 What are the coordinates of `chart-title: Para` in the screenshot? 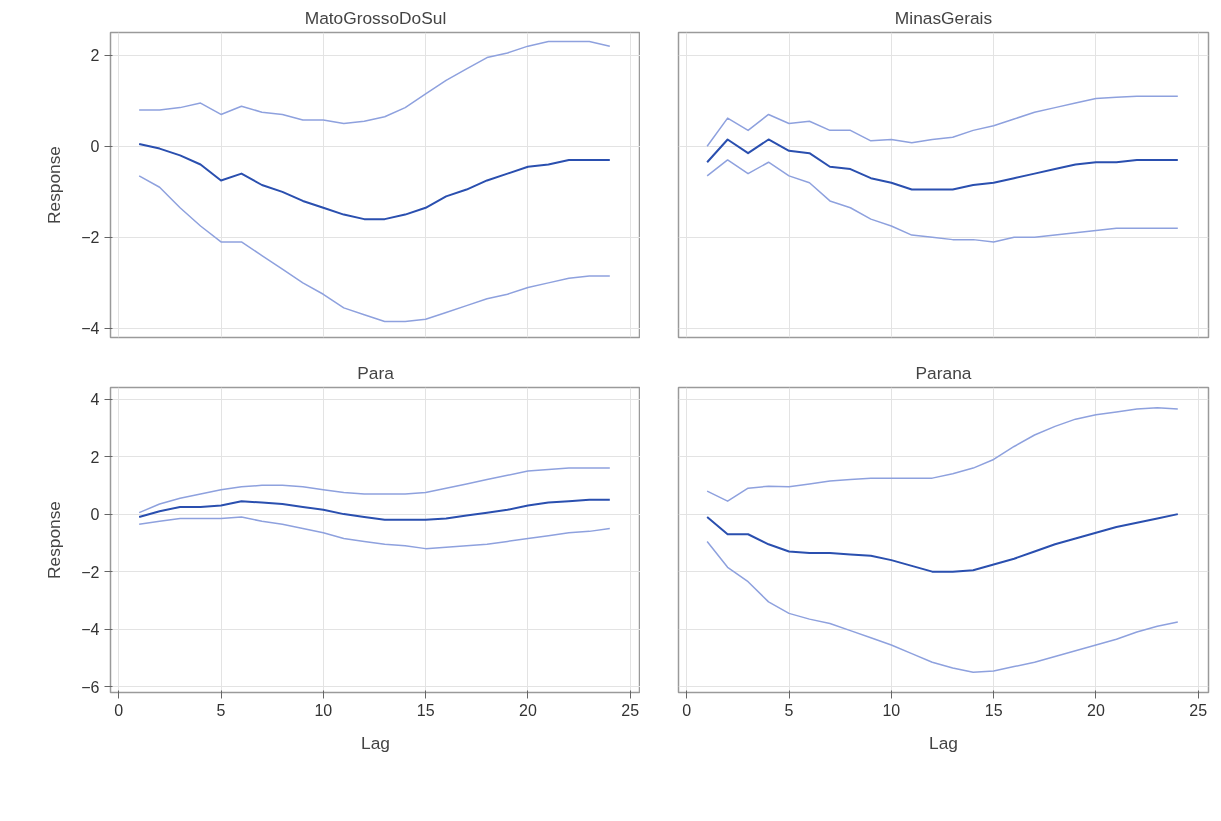 It's located at (376, 372).